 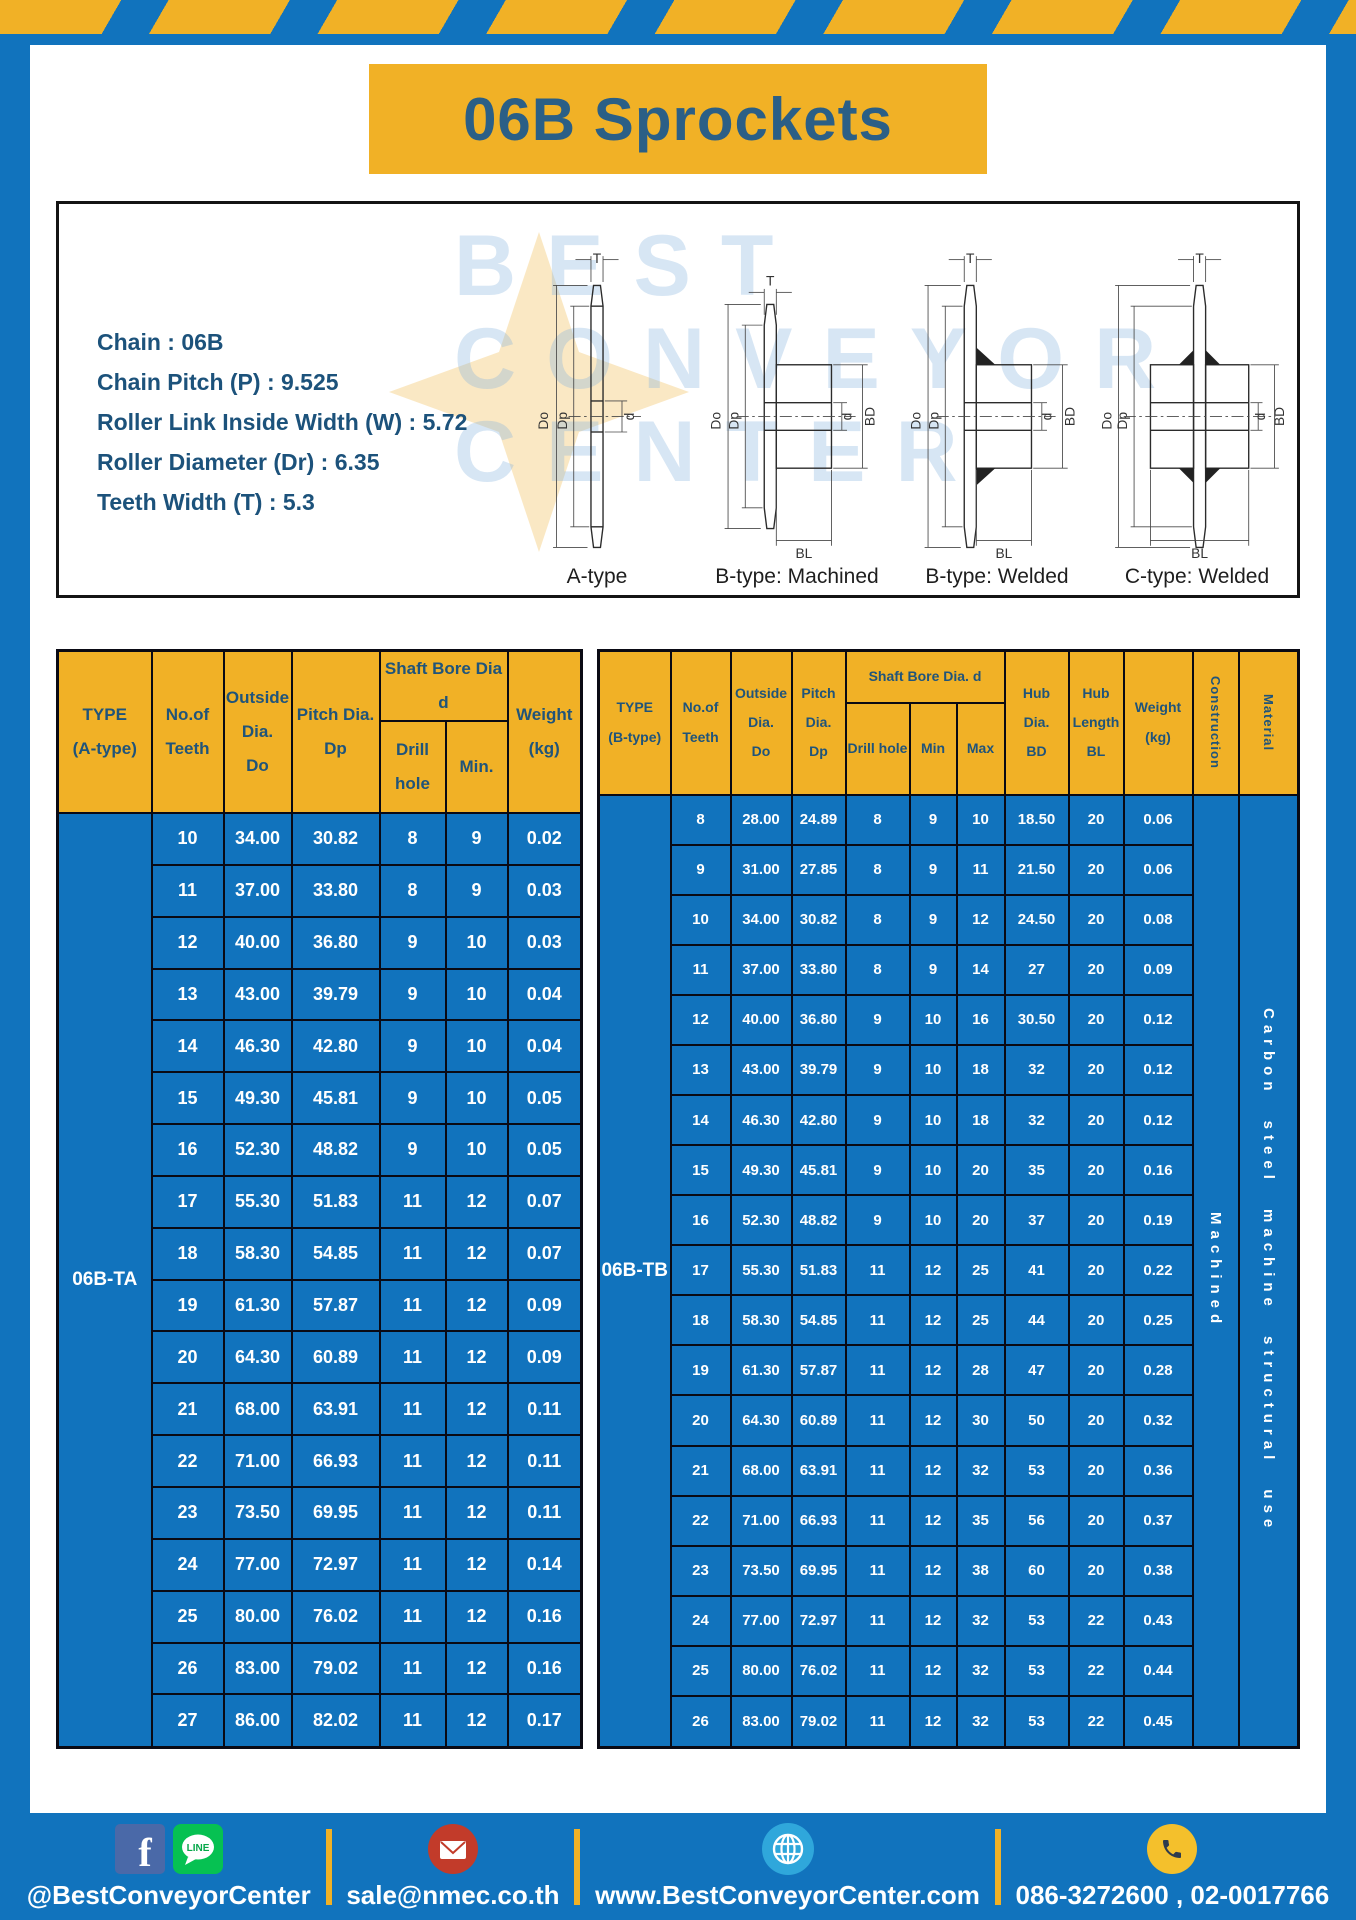 What do you see at coordinates (1172, 1848) in the screenshot?
I see `phone-icon` at bounding box center [1172, 1848].